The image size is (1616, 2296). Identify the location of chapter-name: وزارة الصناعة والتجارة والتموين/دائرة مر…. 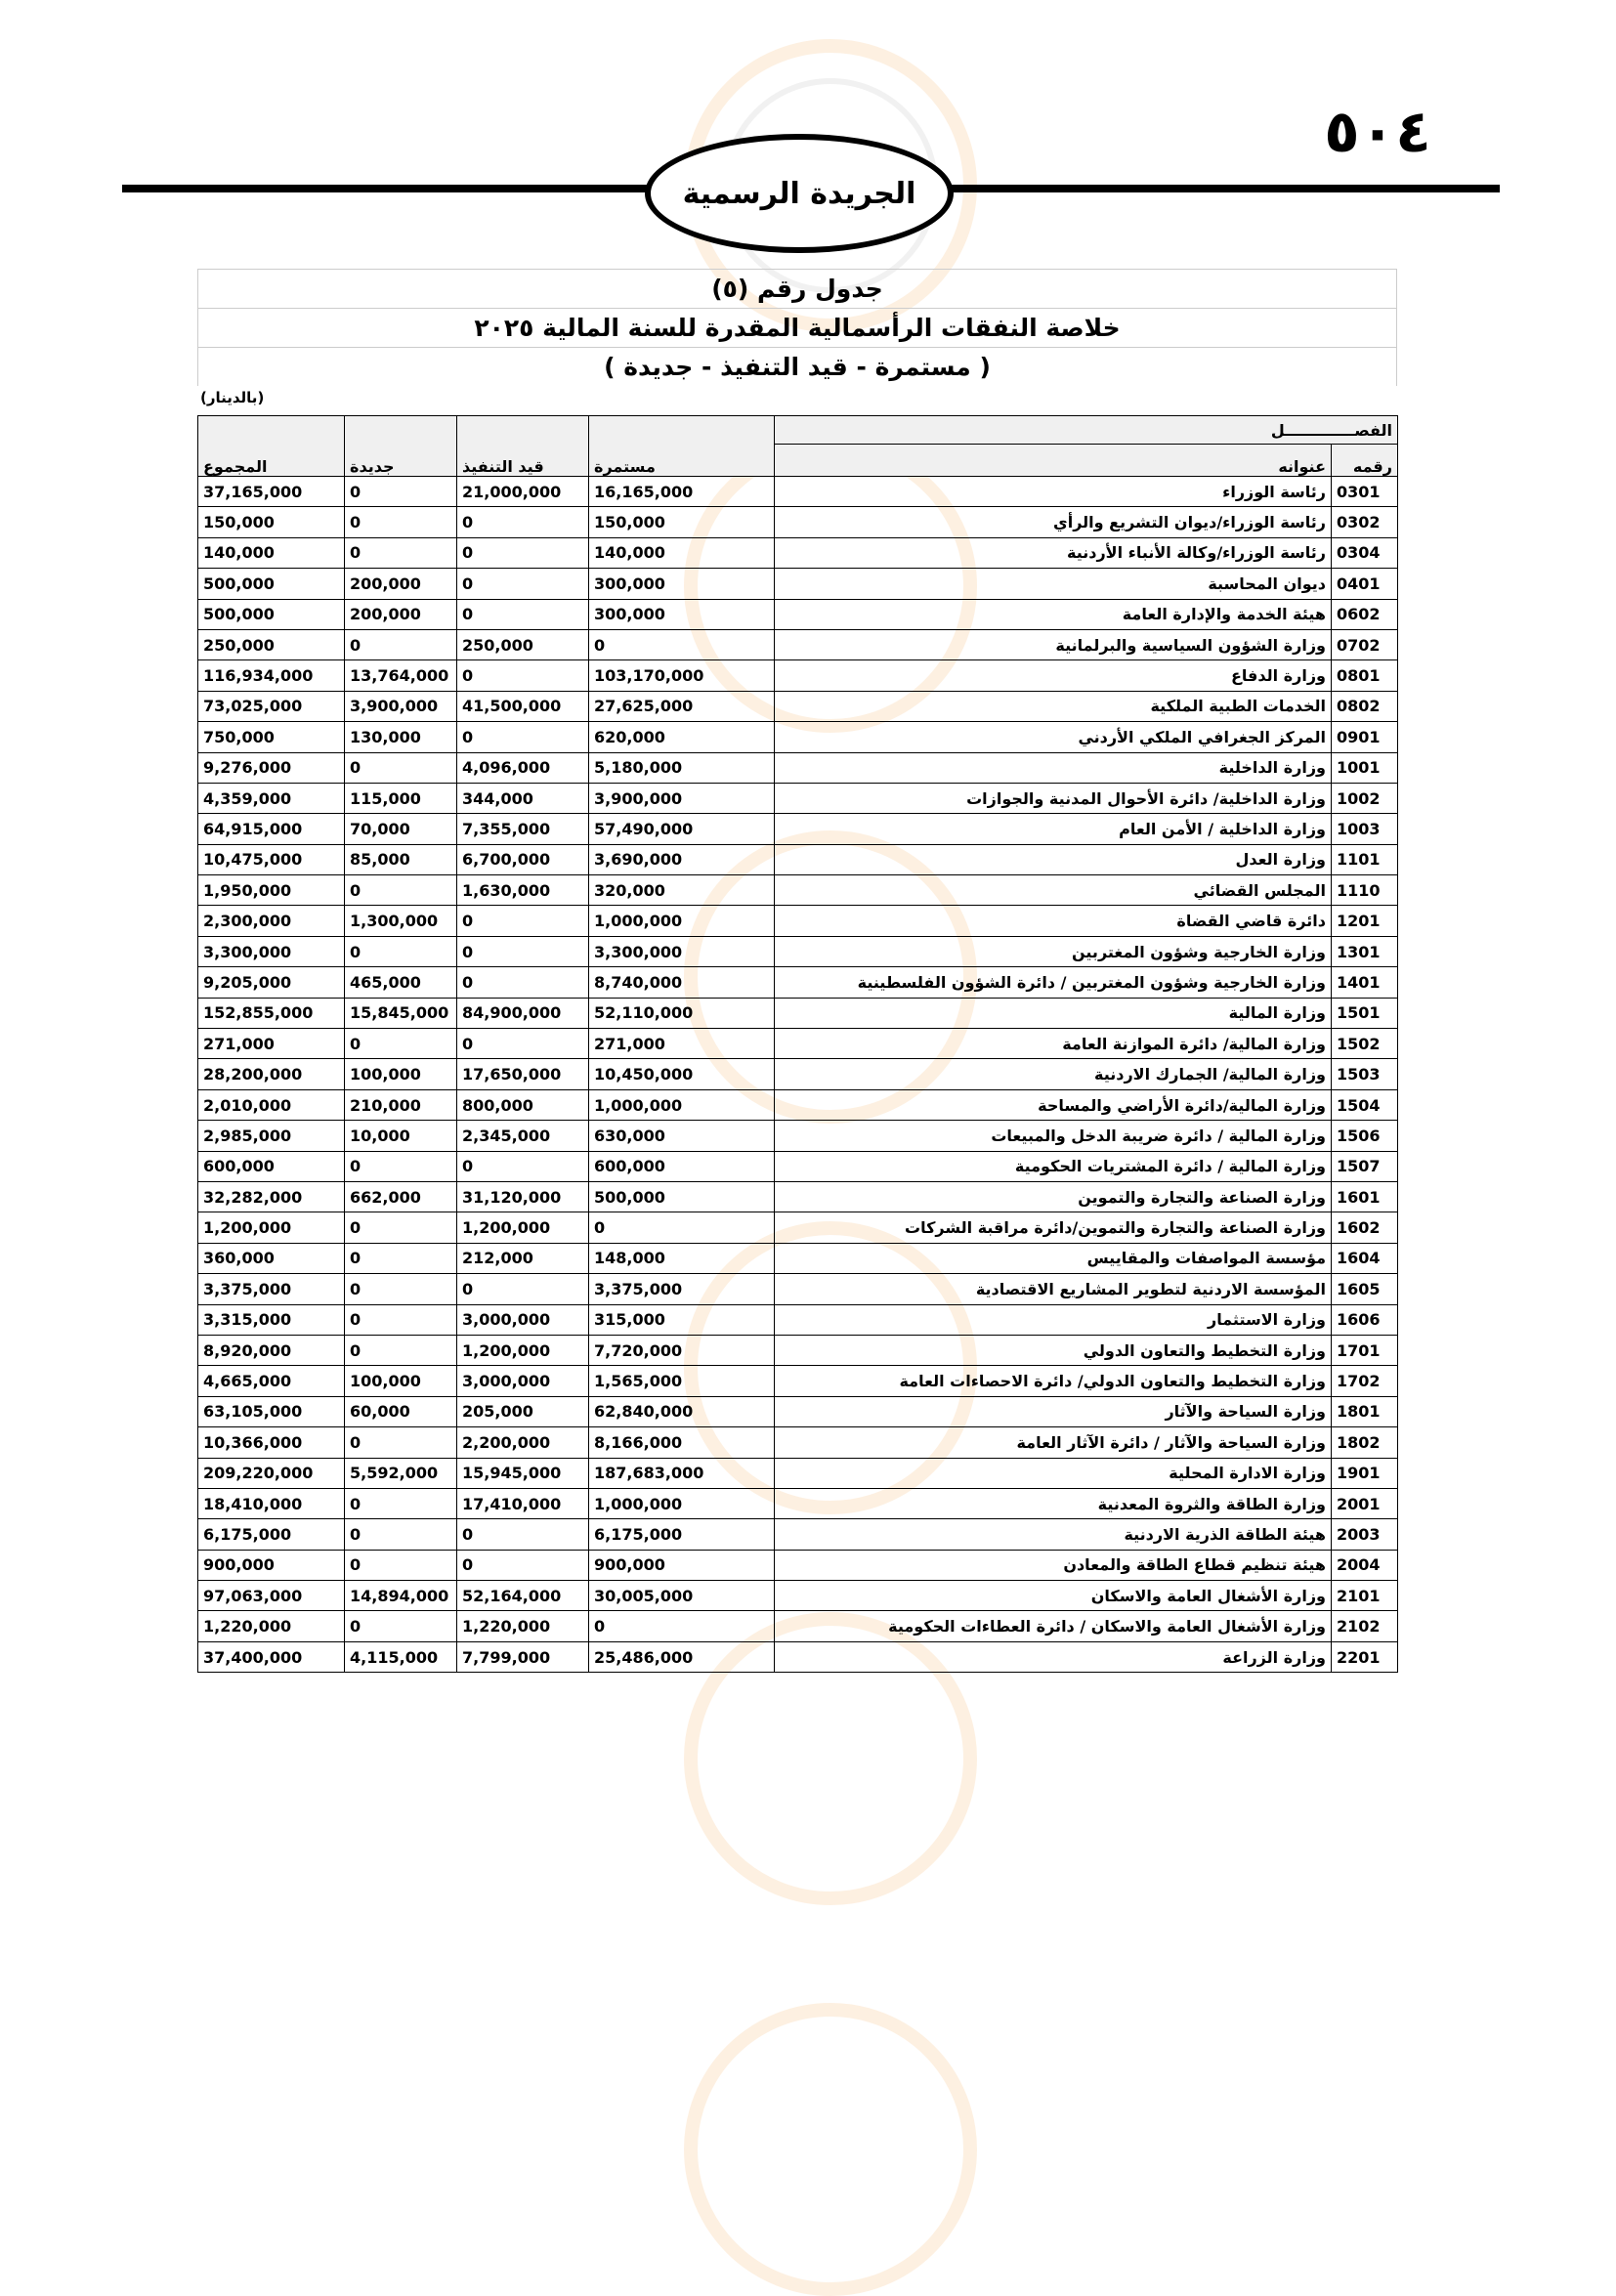
(1053, 1228).